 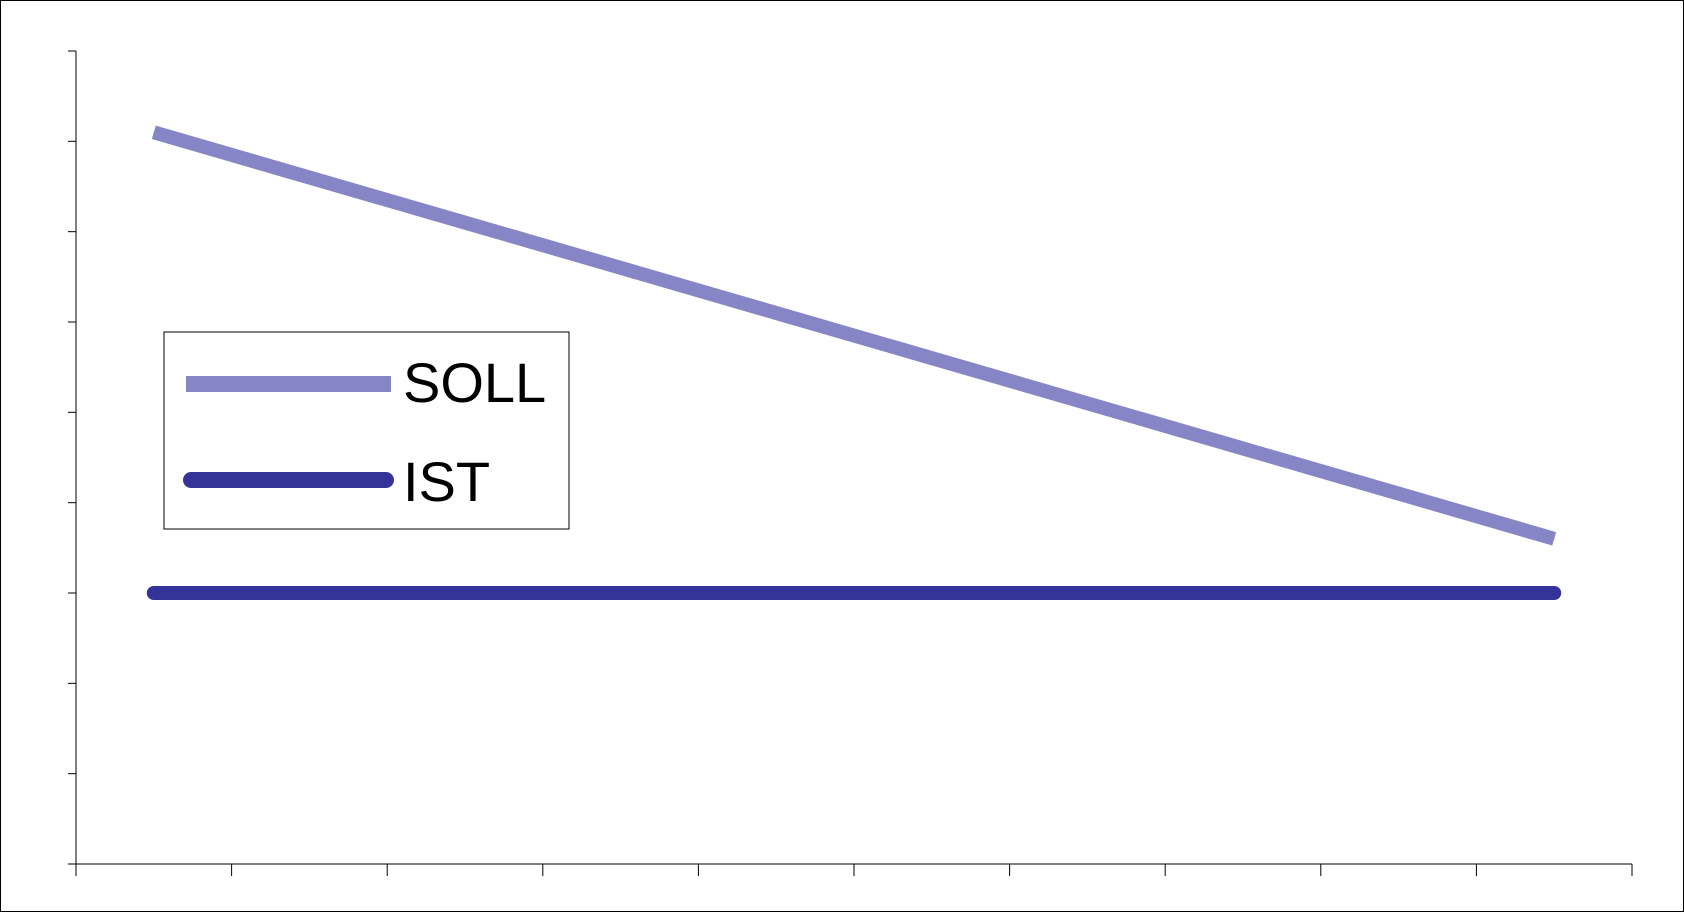 I want to click on legend: SOLL IST, so click(x=366, y=430).